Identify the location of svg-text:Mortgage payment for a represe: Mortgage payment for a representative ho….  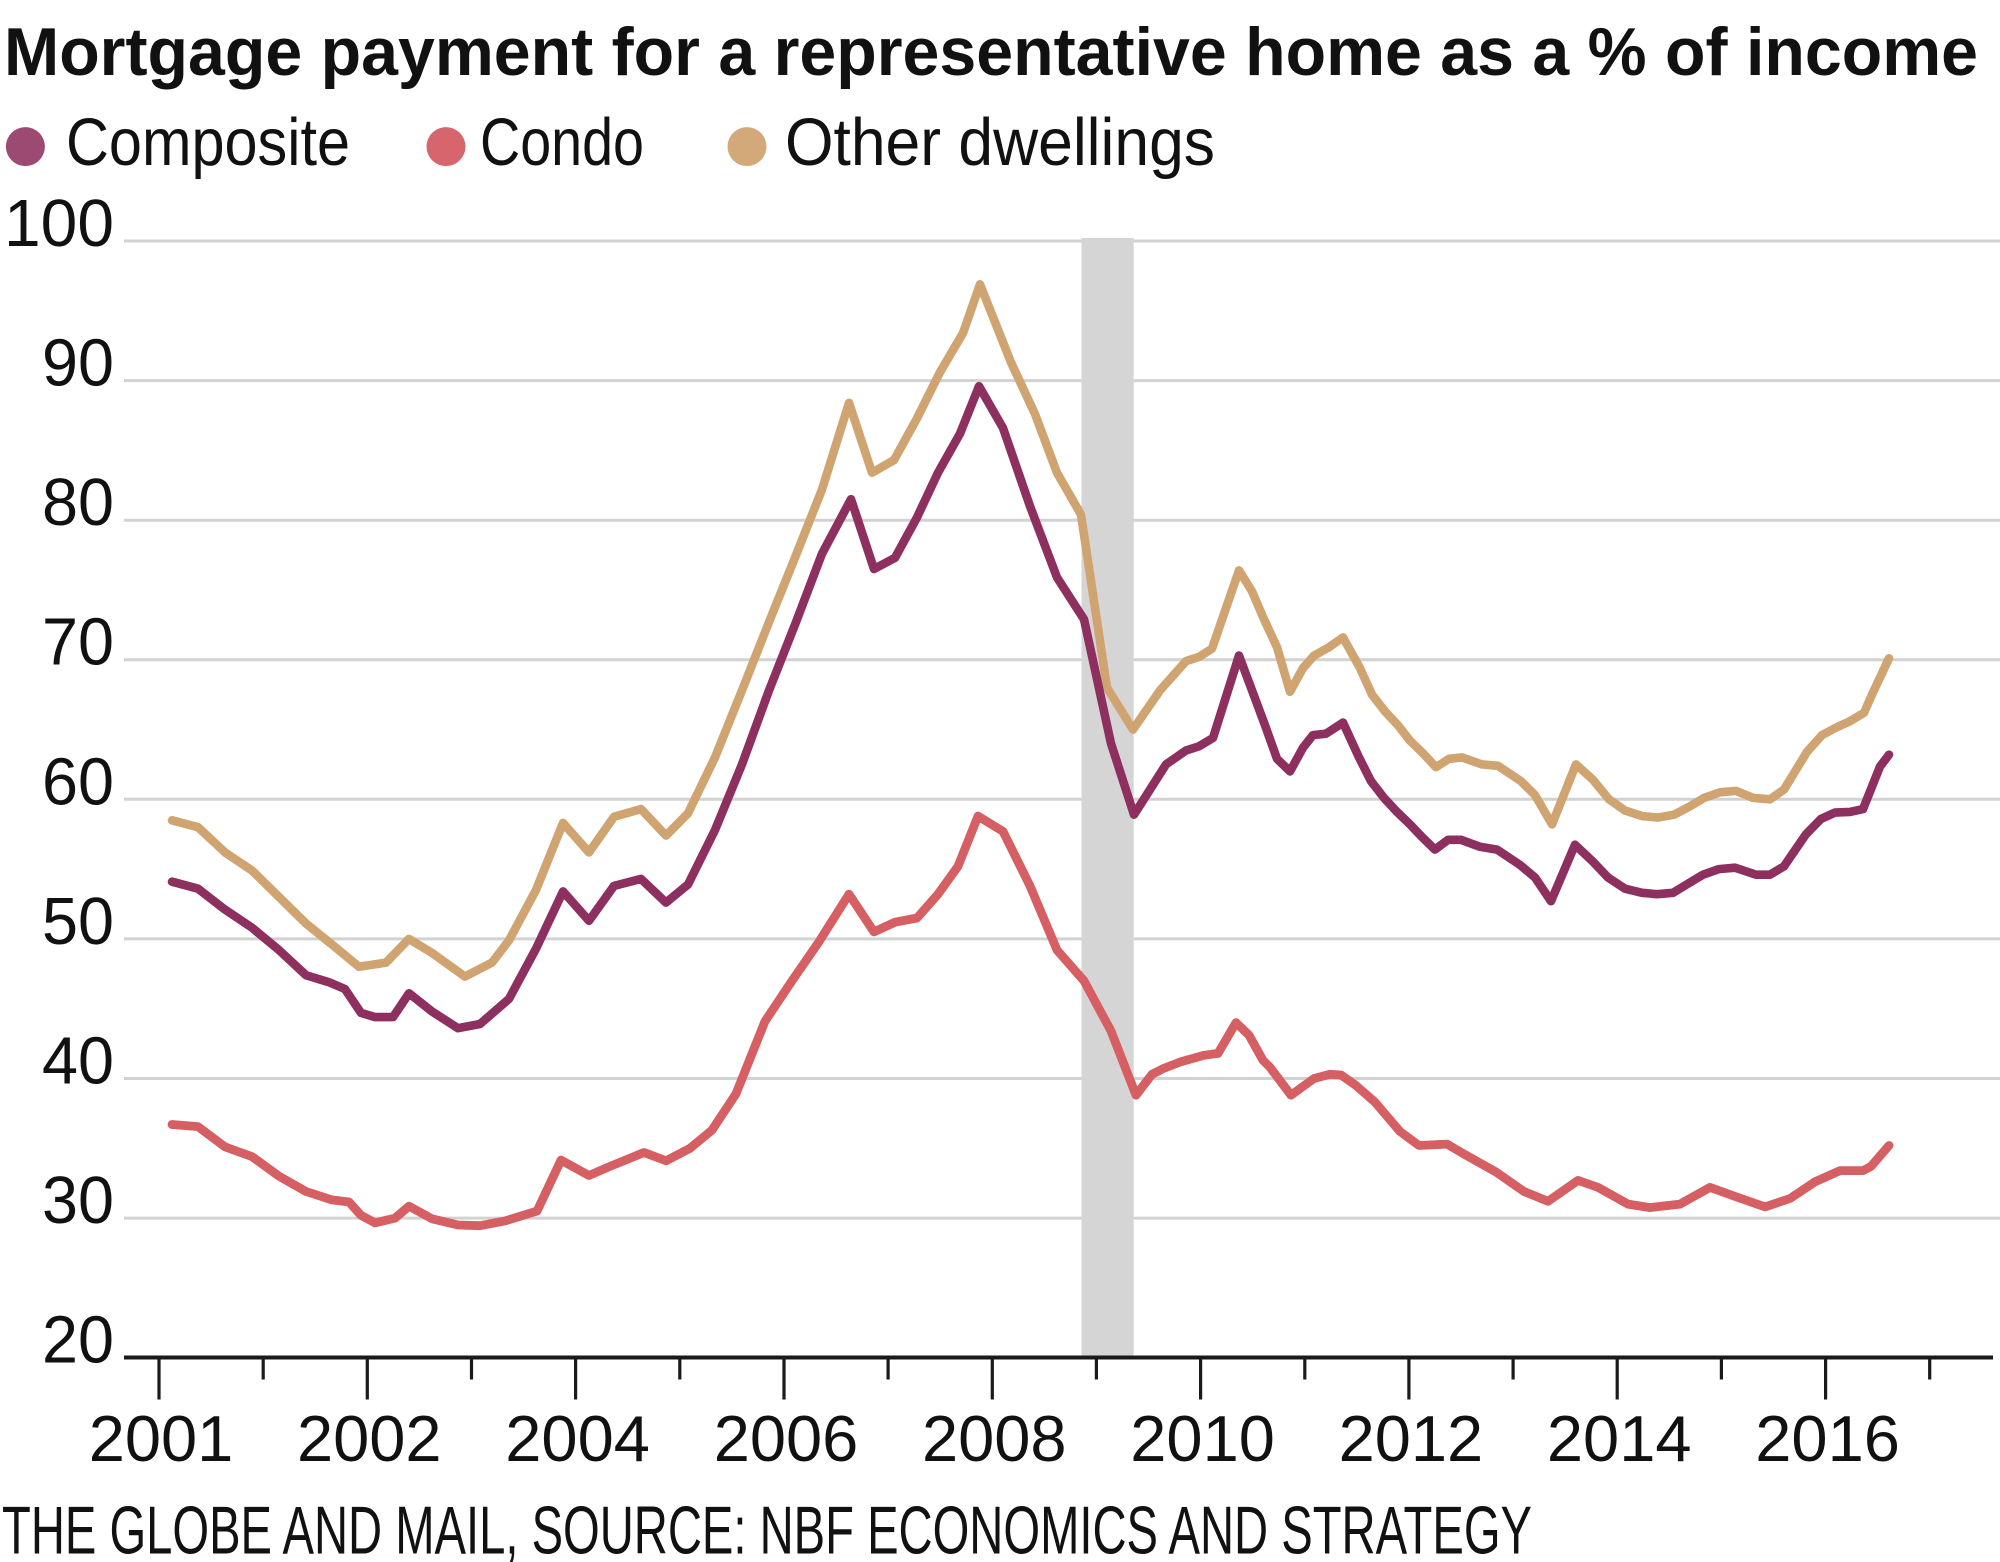
(991, 52).